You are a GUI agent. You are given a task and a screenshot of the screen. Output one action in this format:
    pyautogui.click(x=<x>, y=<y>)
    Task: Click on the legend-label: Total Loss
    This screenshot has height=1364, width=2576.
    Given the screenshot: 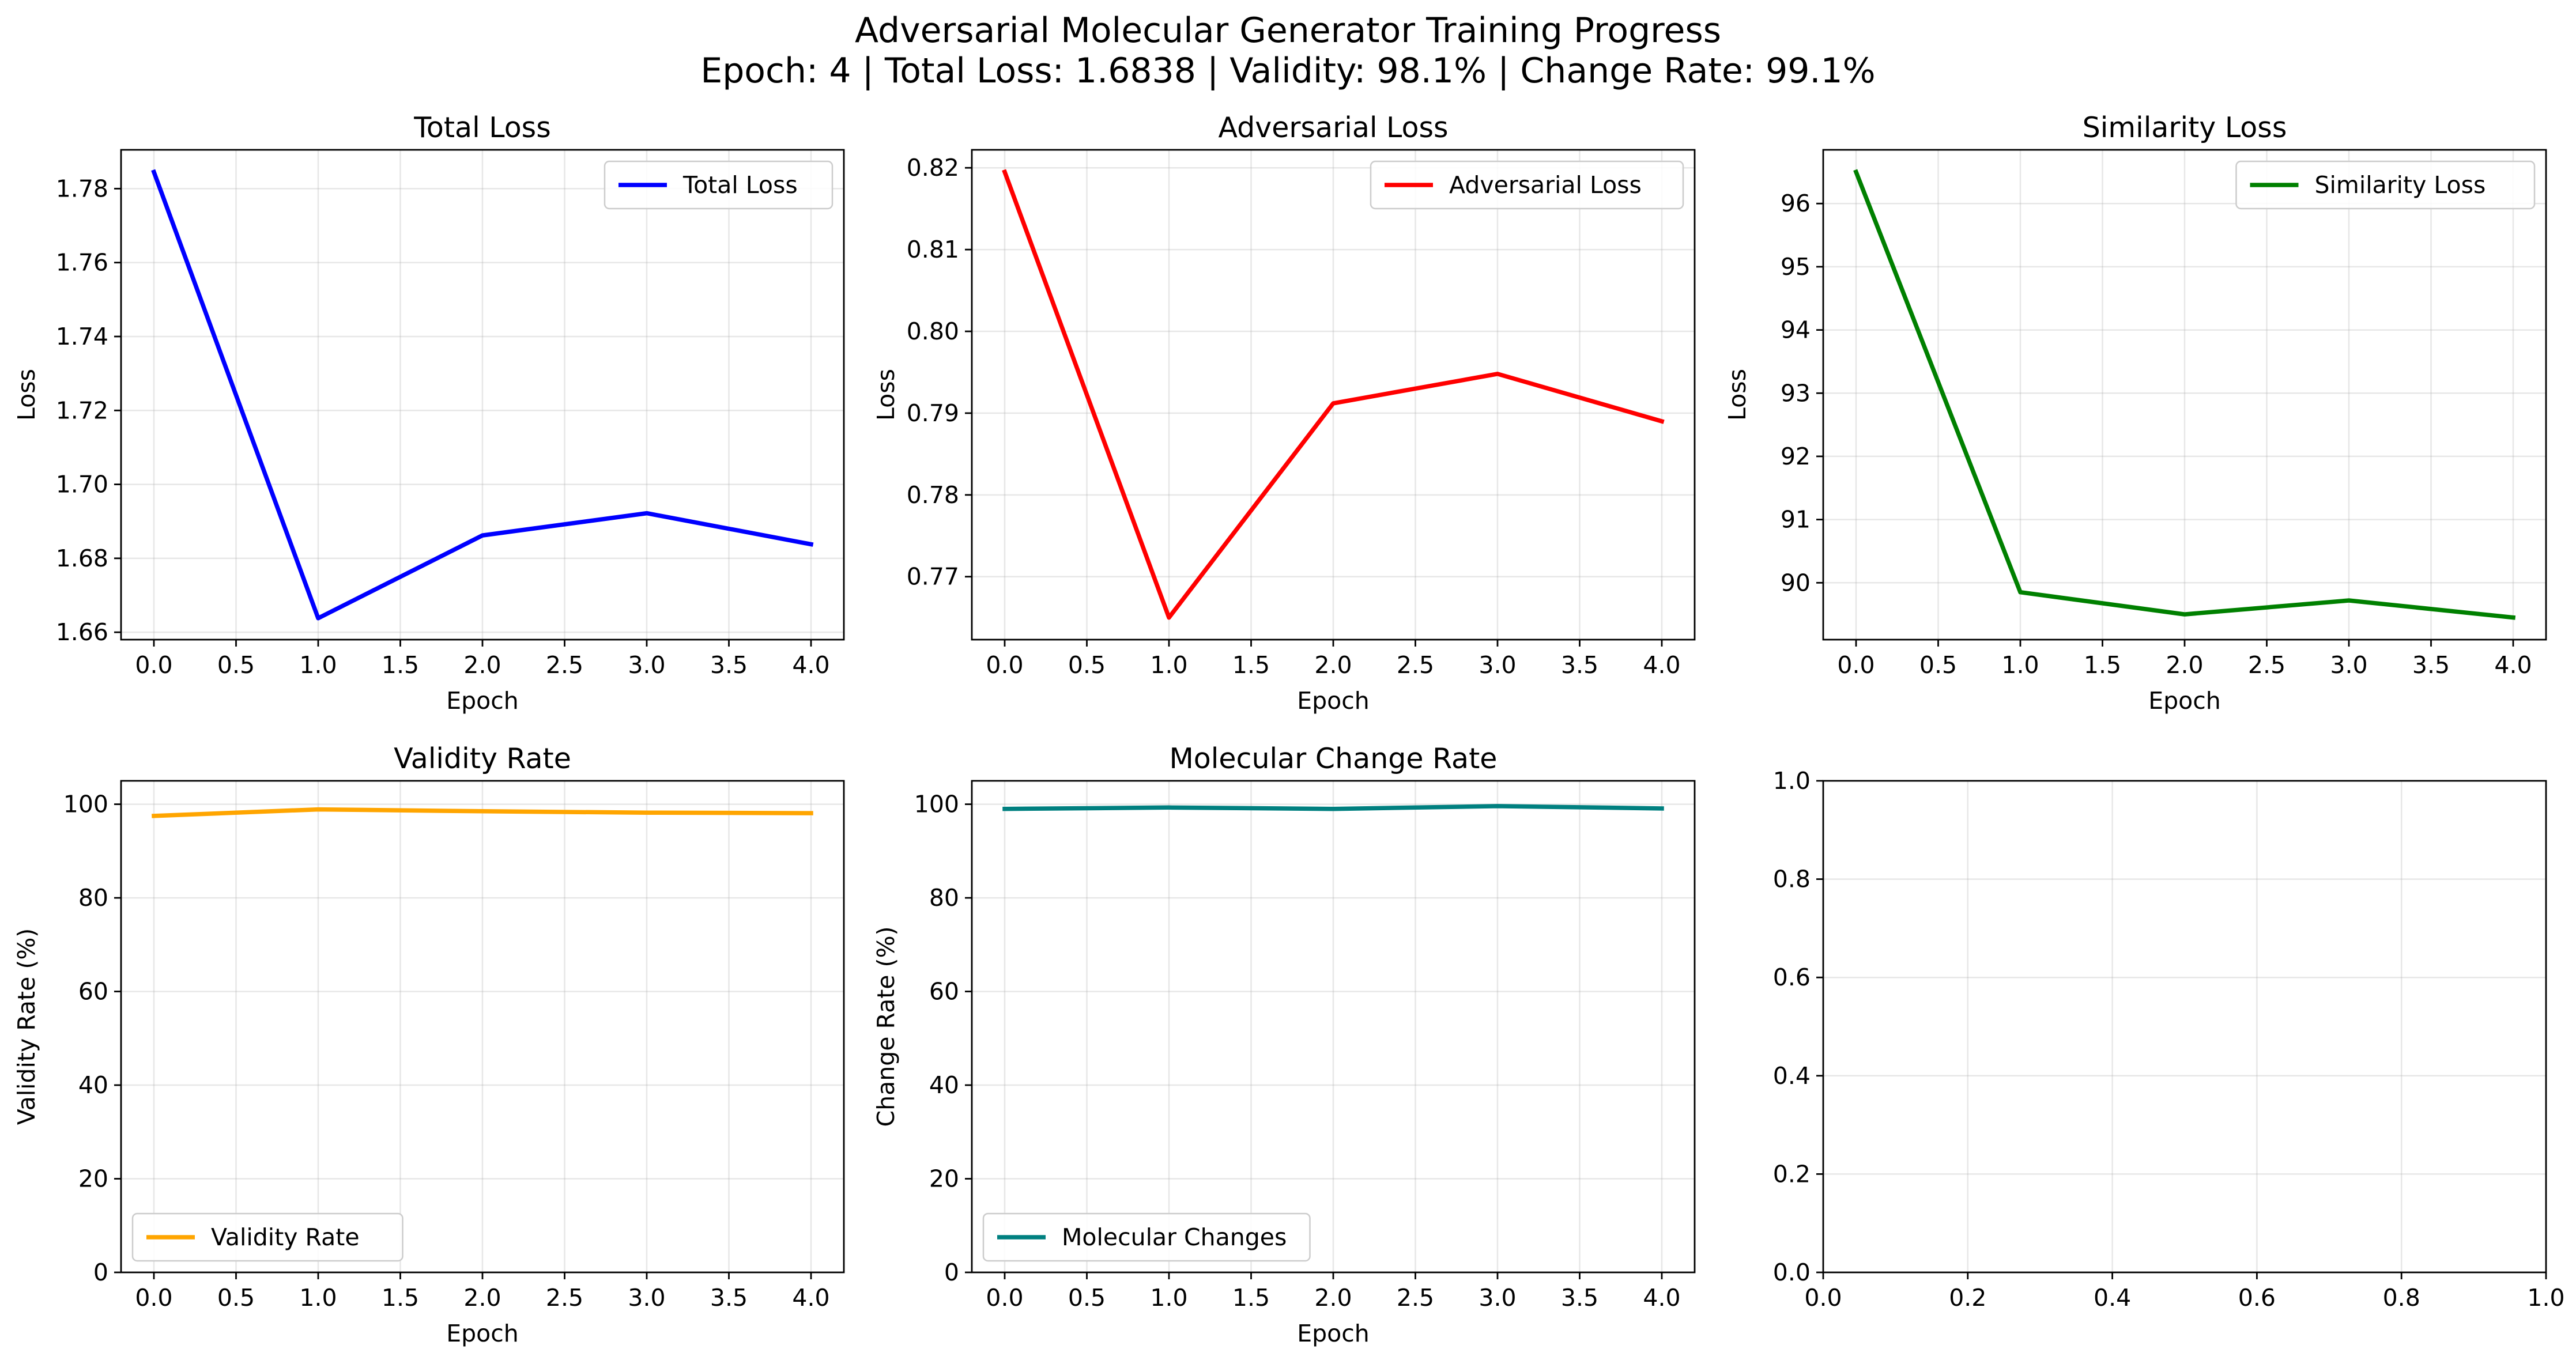 What is the action you would take?
    pyautogui.click(x=740, y=185)
    